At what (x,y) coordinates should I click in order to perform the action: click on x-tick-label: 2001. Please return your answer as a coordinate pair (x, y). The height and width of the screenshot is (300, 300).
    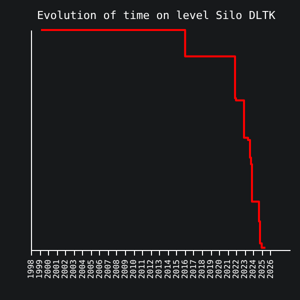
    Looking at the image, I should click on (57, 269).